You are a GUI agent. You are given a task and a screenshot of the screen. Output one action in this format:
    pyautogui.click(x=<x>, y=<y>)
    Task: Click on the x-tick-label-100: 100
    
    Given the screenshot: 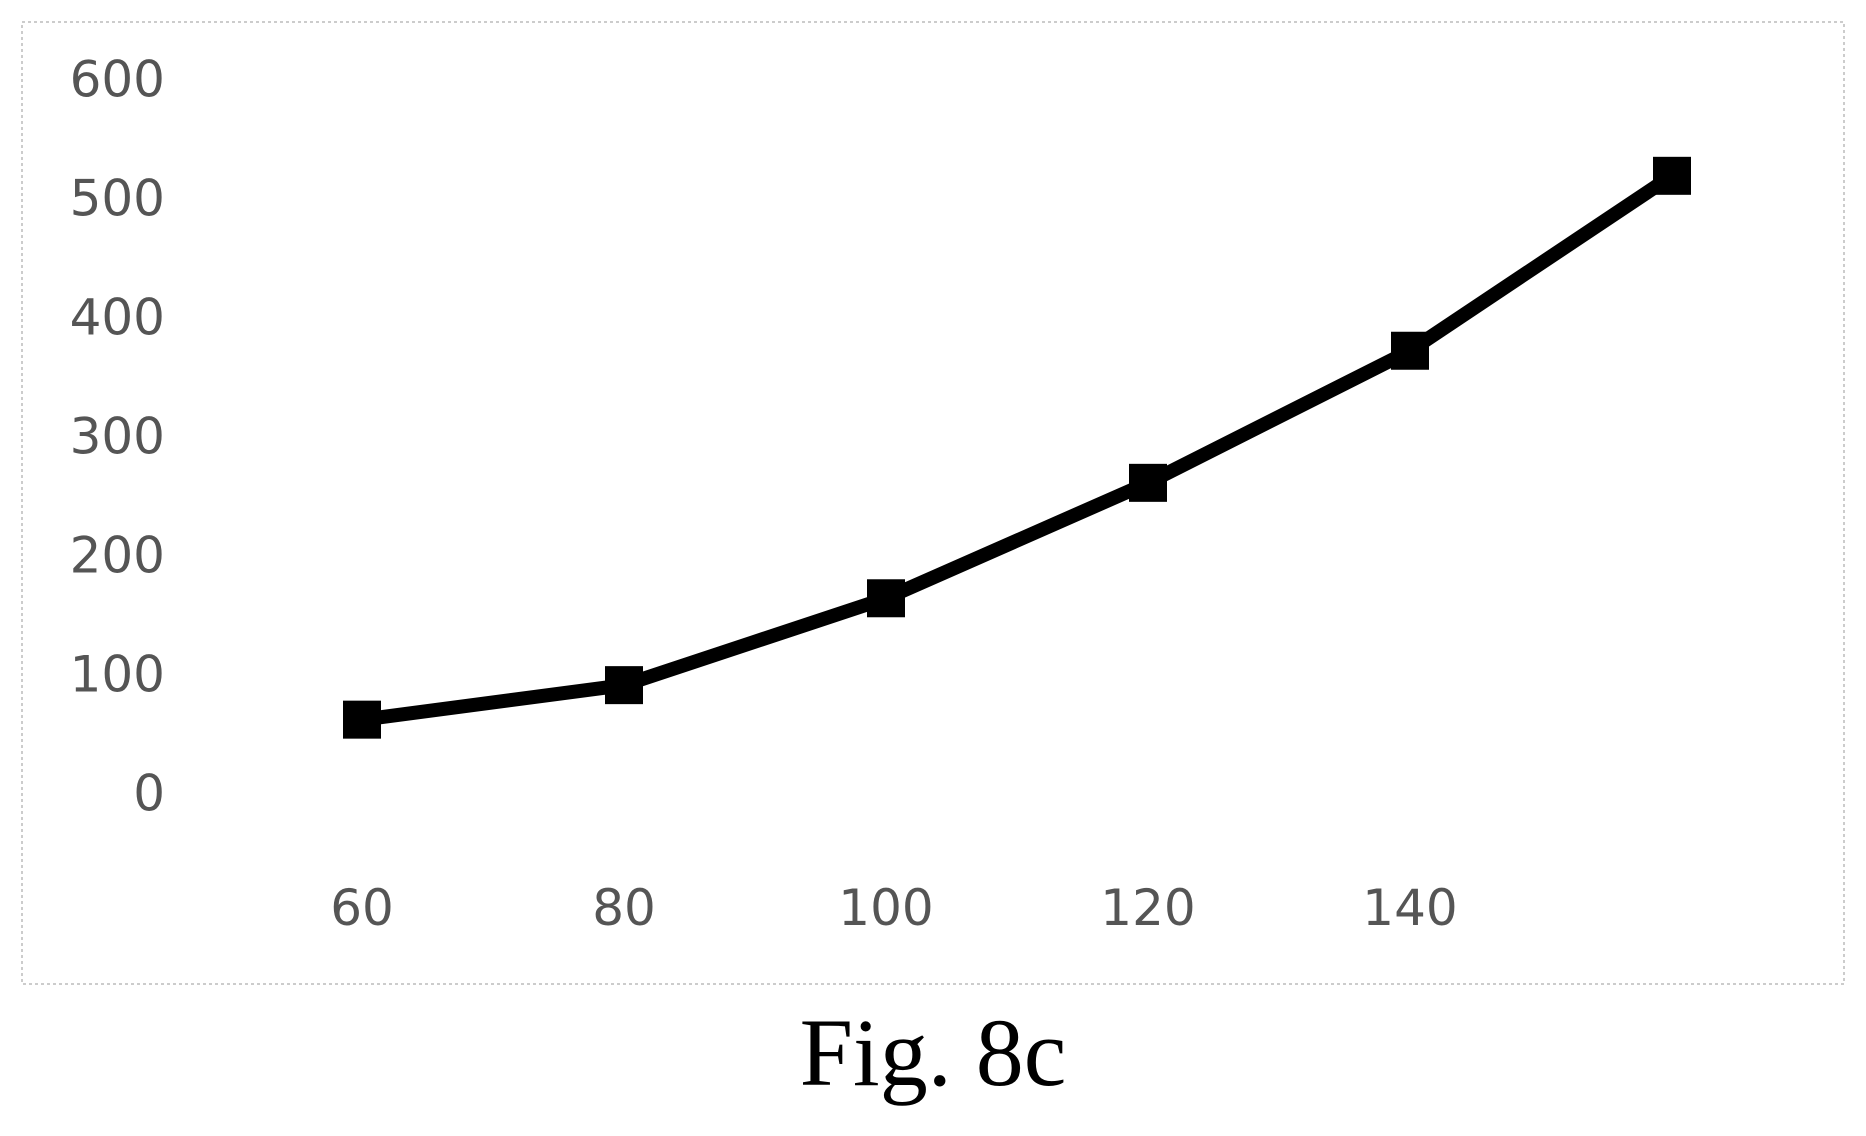 What is the action you would take?
    pyautogui.click(x=885, y=908)
    